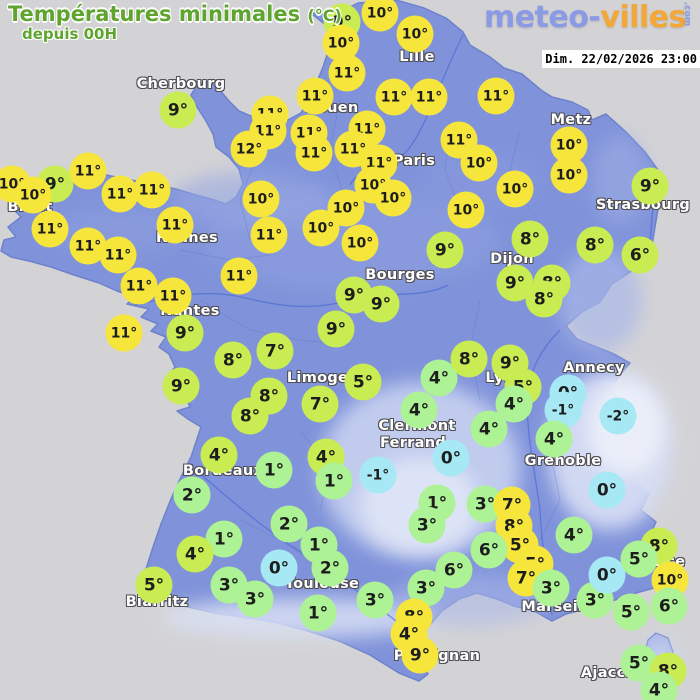 The width and height of the screenshot is (700, 700). I want to click on logo-part2: villes, so click(643, 17).